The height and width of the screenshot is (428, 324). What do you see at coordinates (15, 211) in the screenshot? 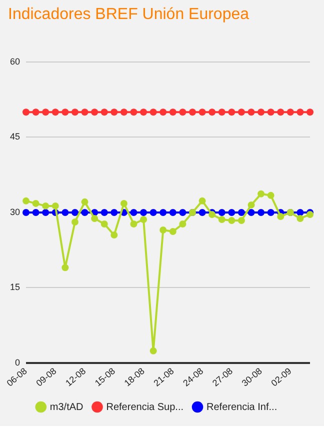
I see `y-tick-label: 30` at bounding box center [15, 211].